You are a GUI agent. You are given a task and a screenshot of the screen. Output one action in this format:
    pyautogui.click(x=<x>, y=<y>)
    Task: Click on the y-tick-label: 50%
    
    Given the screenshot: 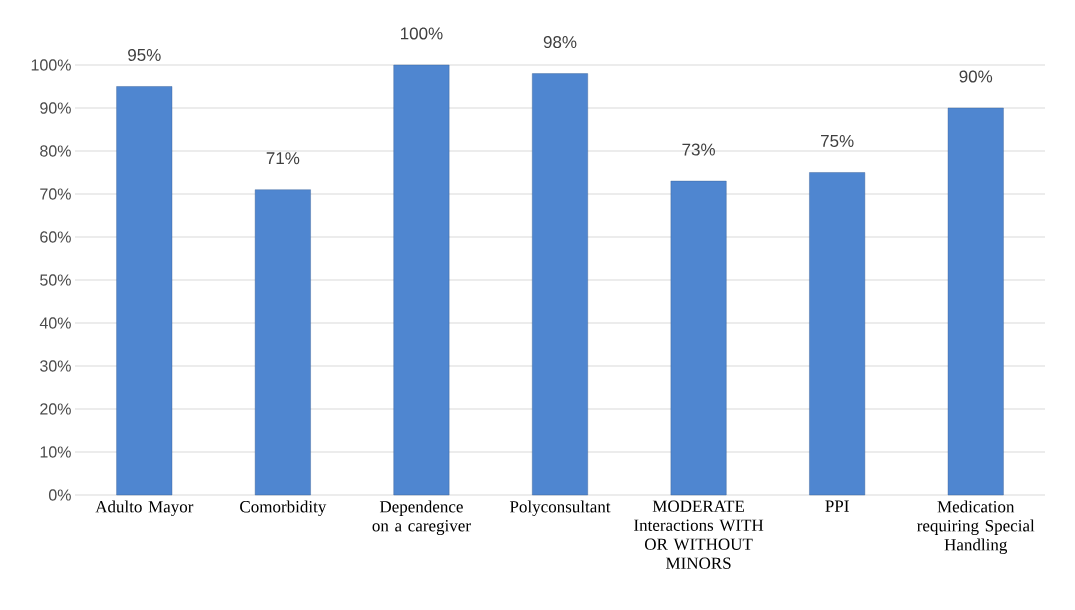 What is the action you would take?
    pyautogui.click(x=55, y=280)
    